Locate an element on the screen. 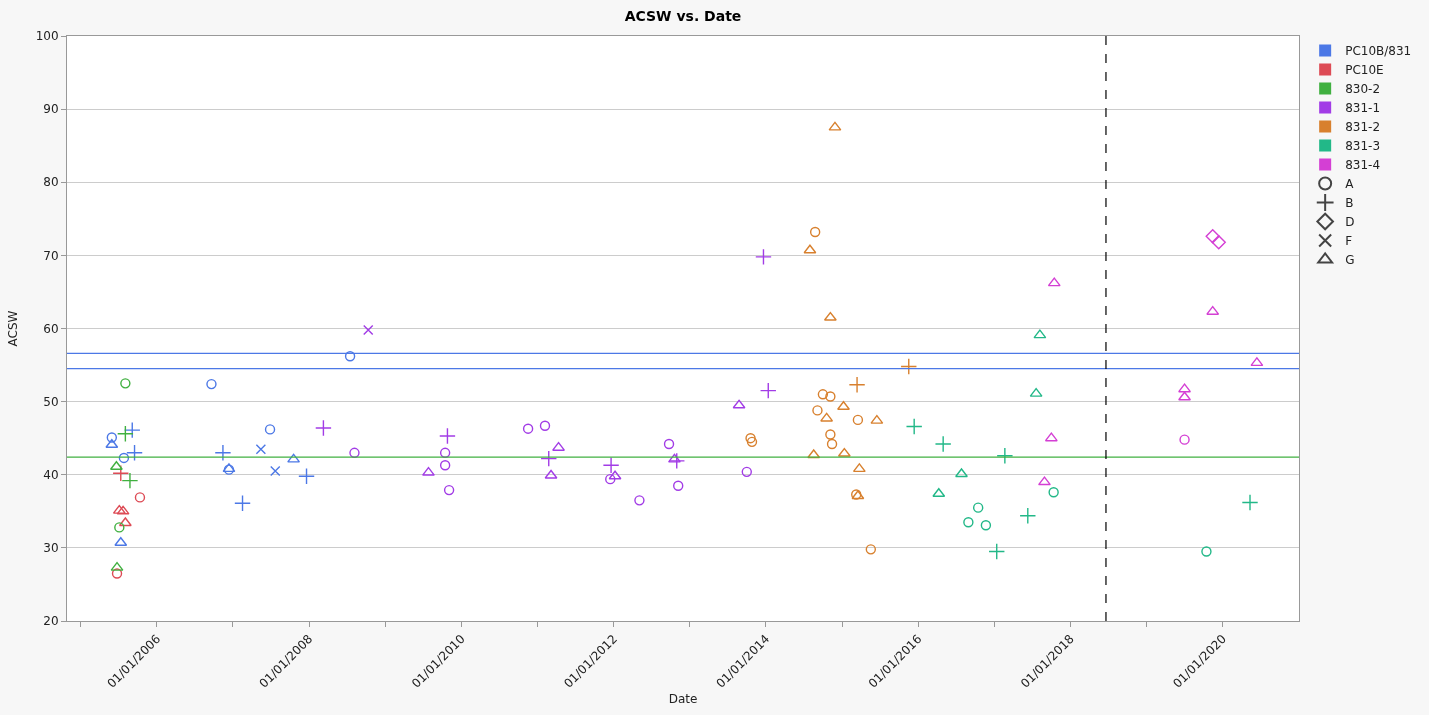 The image size is (1429, 715). legend-label: 831-3 is located at coordinates (1363, 146).